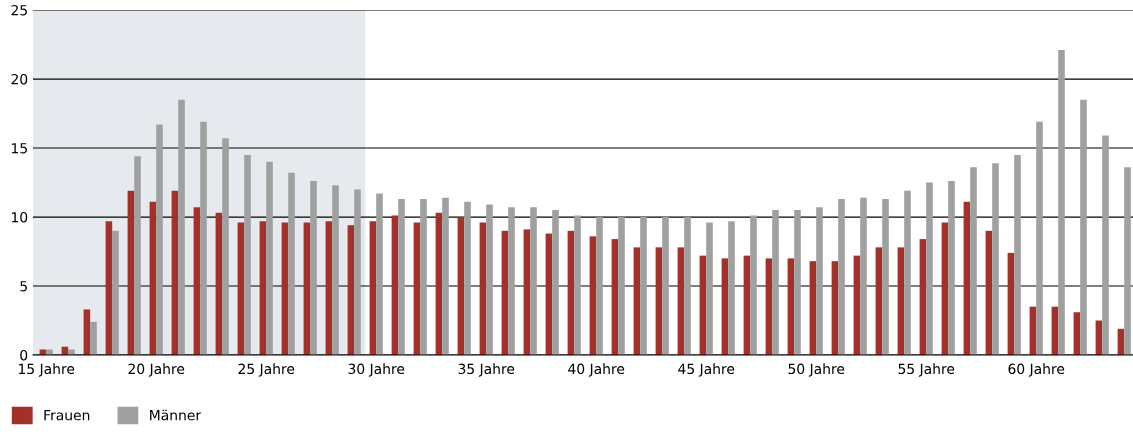  Describe the element at coordinates (266, 370) in the screenshot. I see `x-tick-label: 25 Jahre` at that location.